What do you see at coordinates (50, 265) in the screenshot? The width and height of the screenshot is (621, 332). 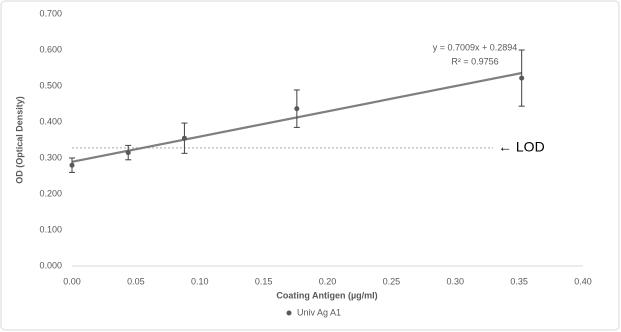 I see `y-tick-label: 0.000` at bounding box center [50, 265].